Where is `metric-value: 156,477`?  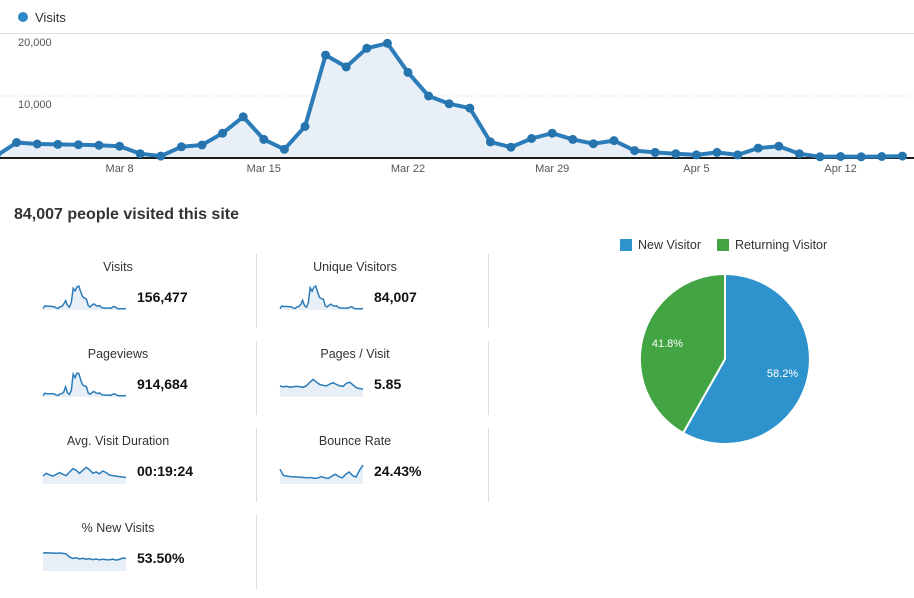
metric-value: 156,477 is located at coordinates (162, 297).